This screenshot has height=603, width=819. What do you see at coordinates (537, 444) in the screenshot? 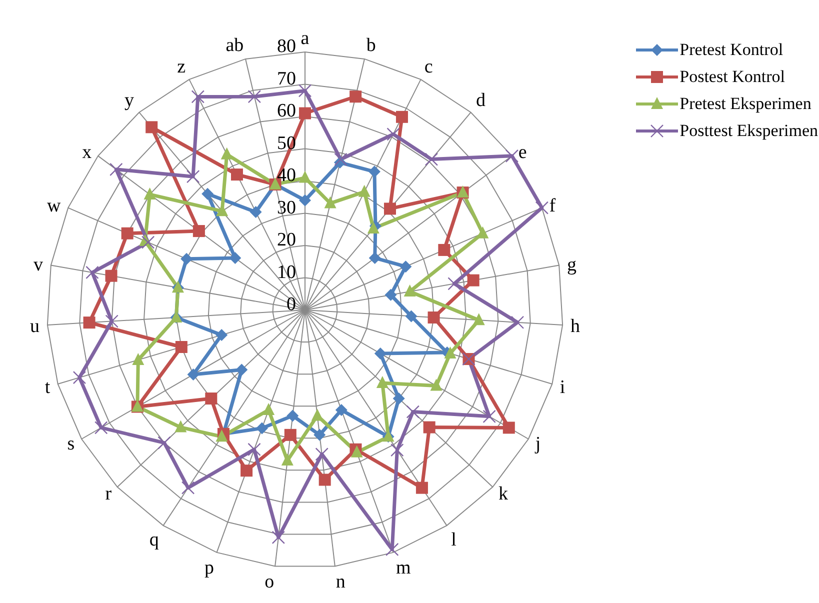
I see `spoke-label: j` at bounding box center [537, 444].